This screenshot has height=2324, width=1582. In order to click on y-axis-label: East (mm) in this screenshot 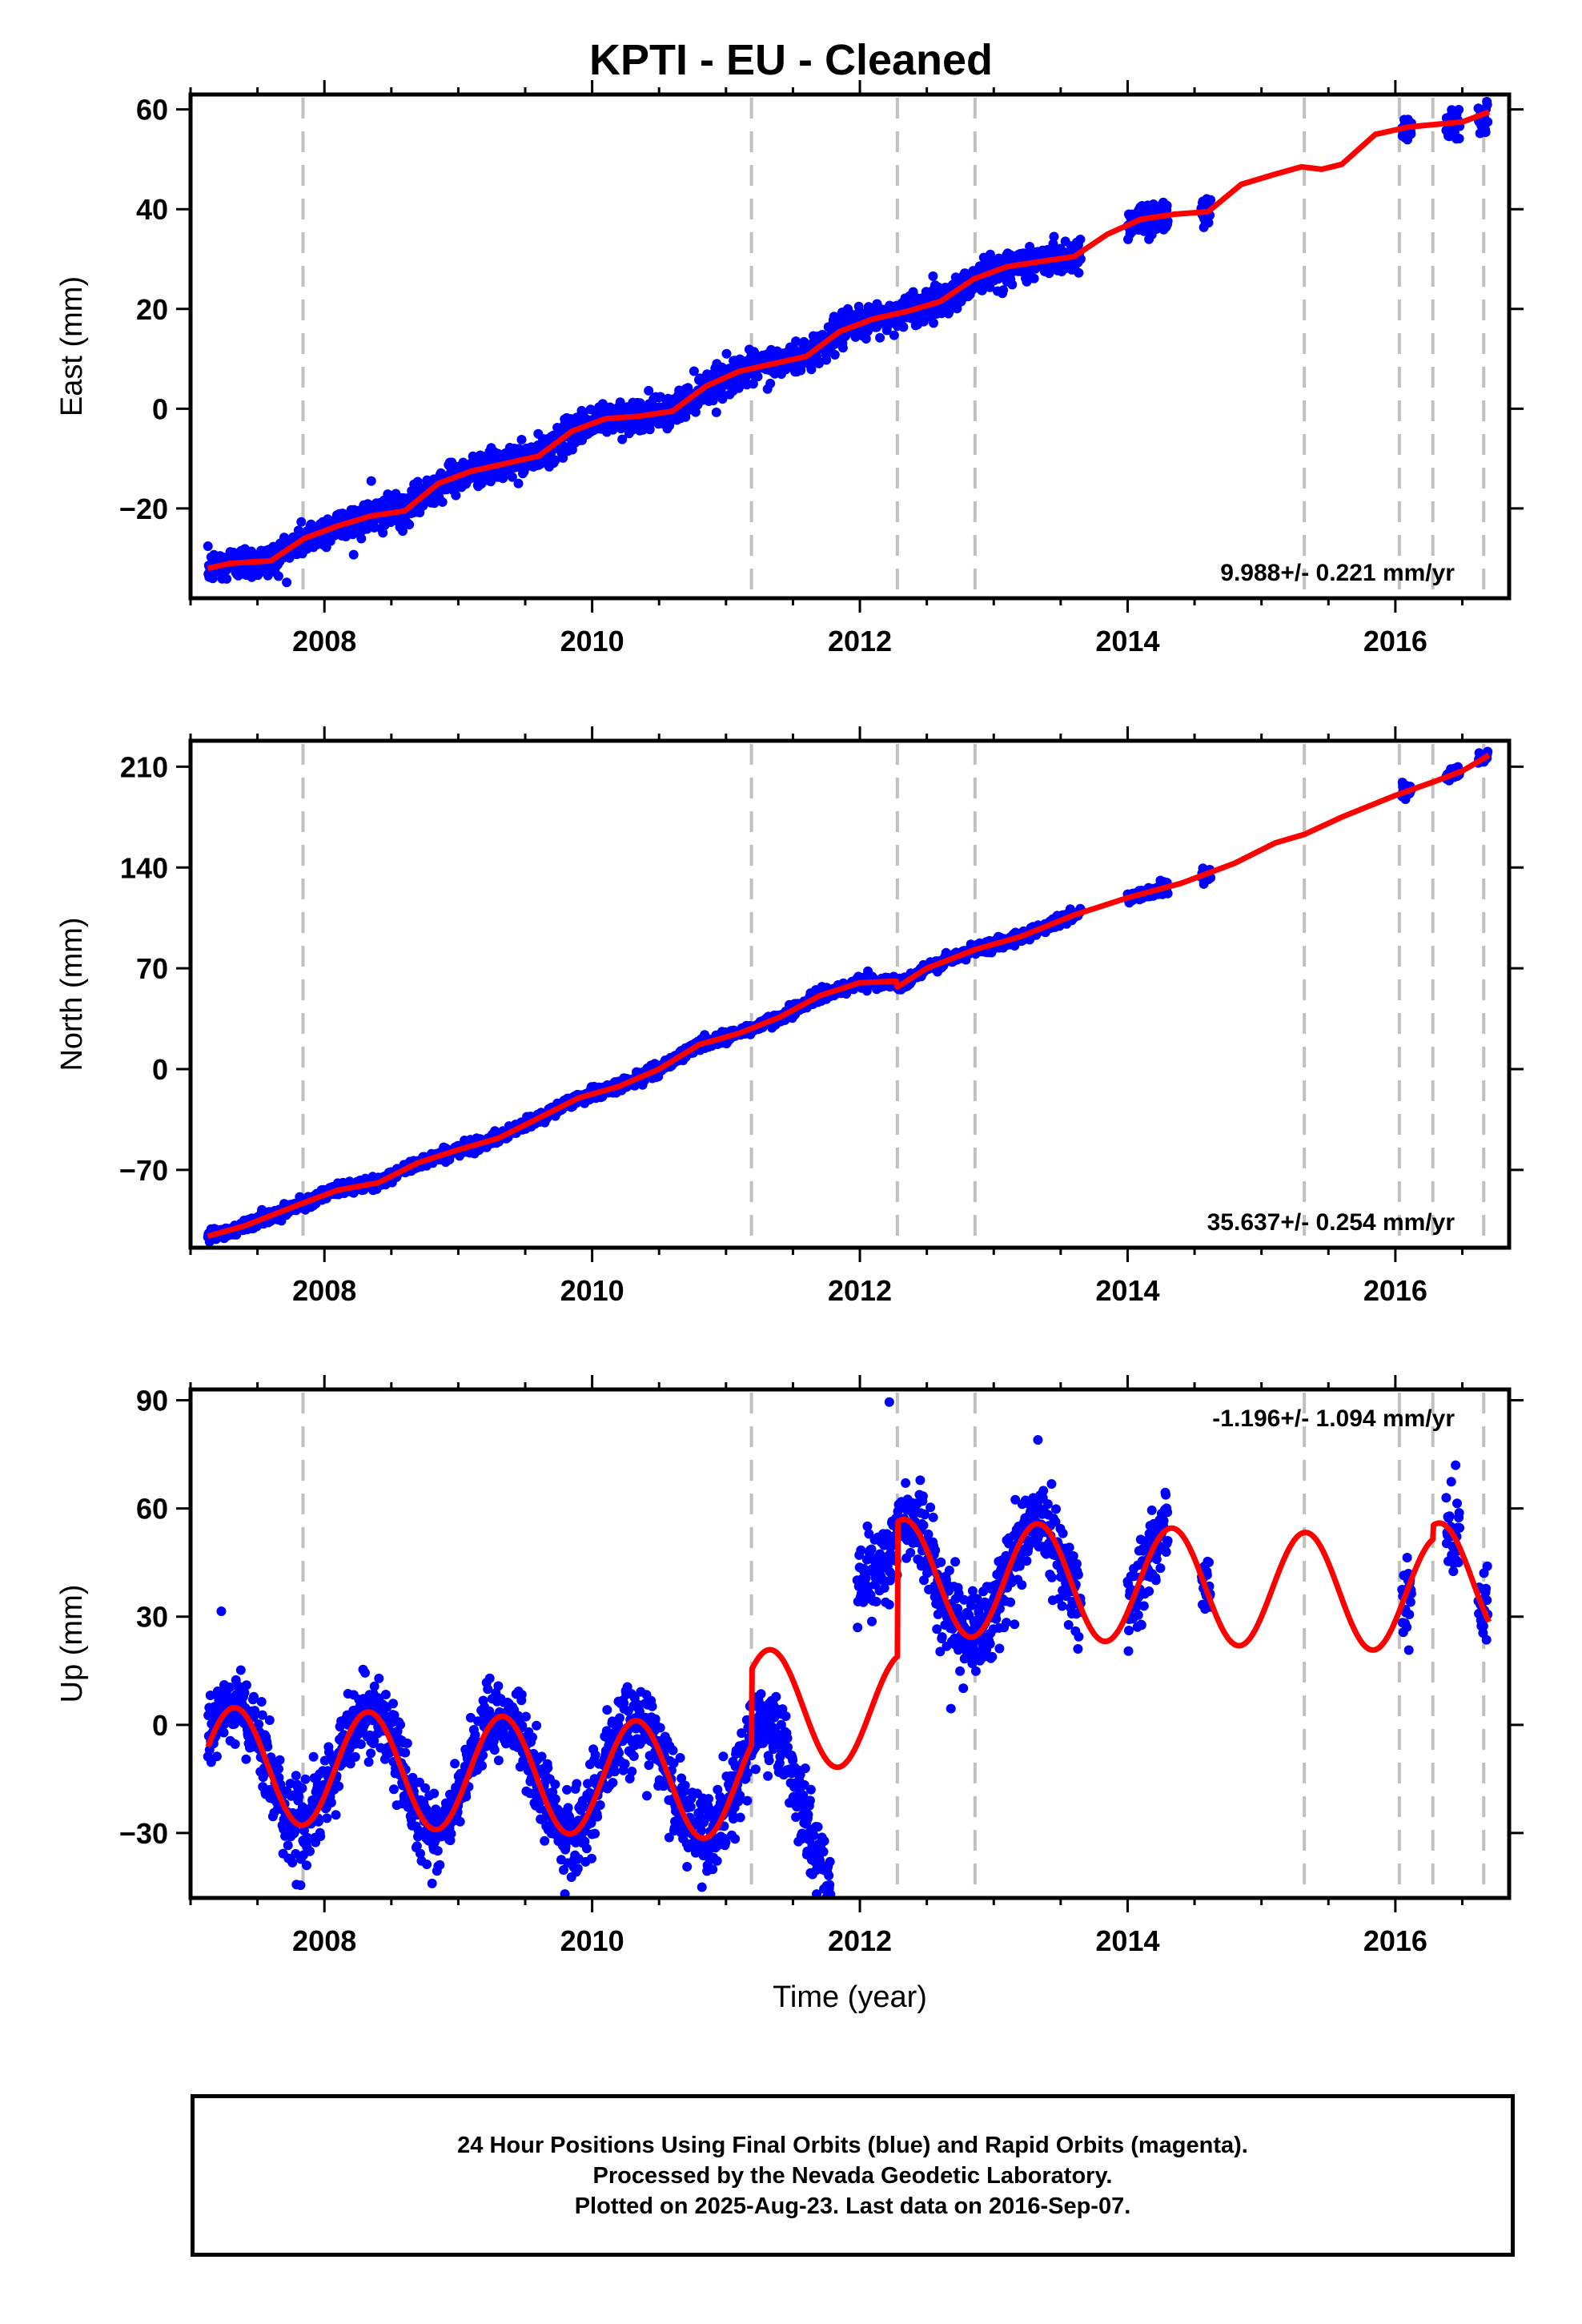, I will do `click(72, 346)`.